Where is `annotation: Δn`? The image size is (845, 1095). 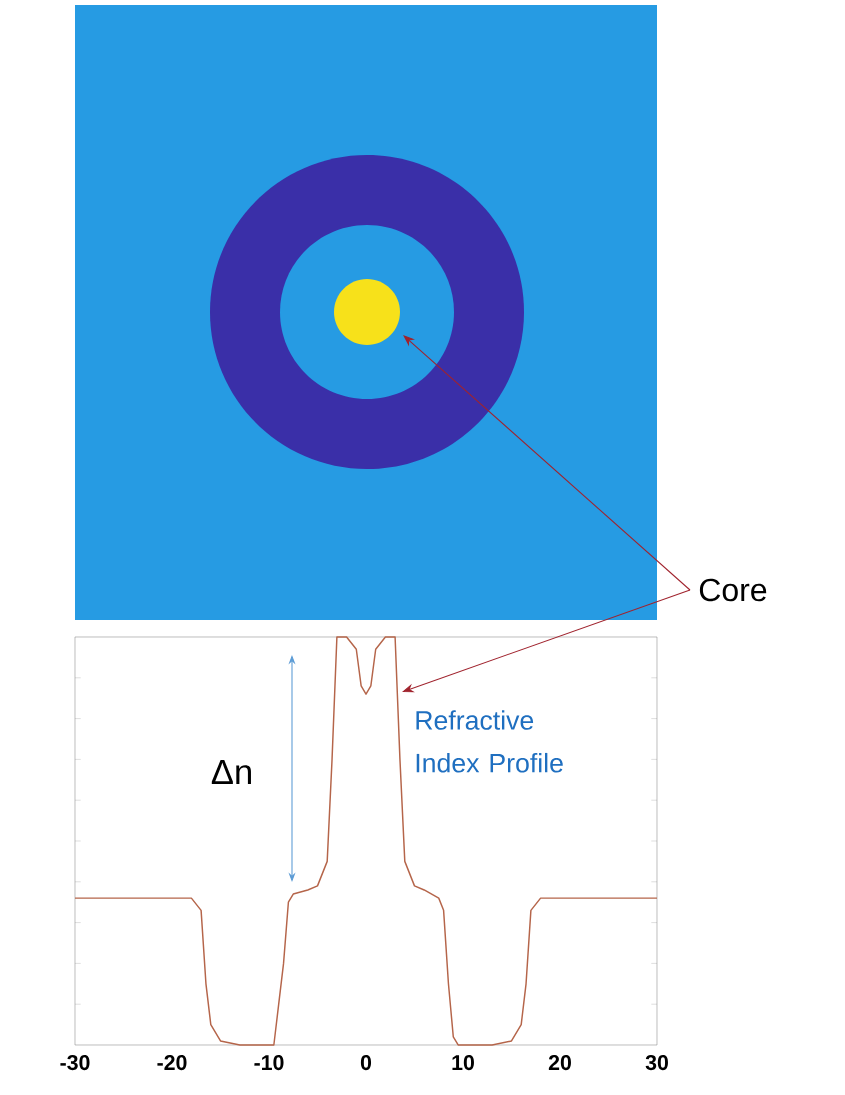
annotation: Δn is located at coordinates (231, 772).